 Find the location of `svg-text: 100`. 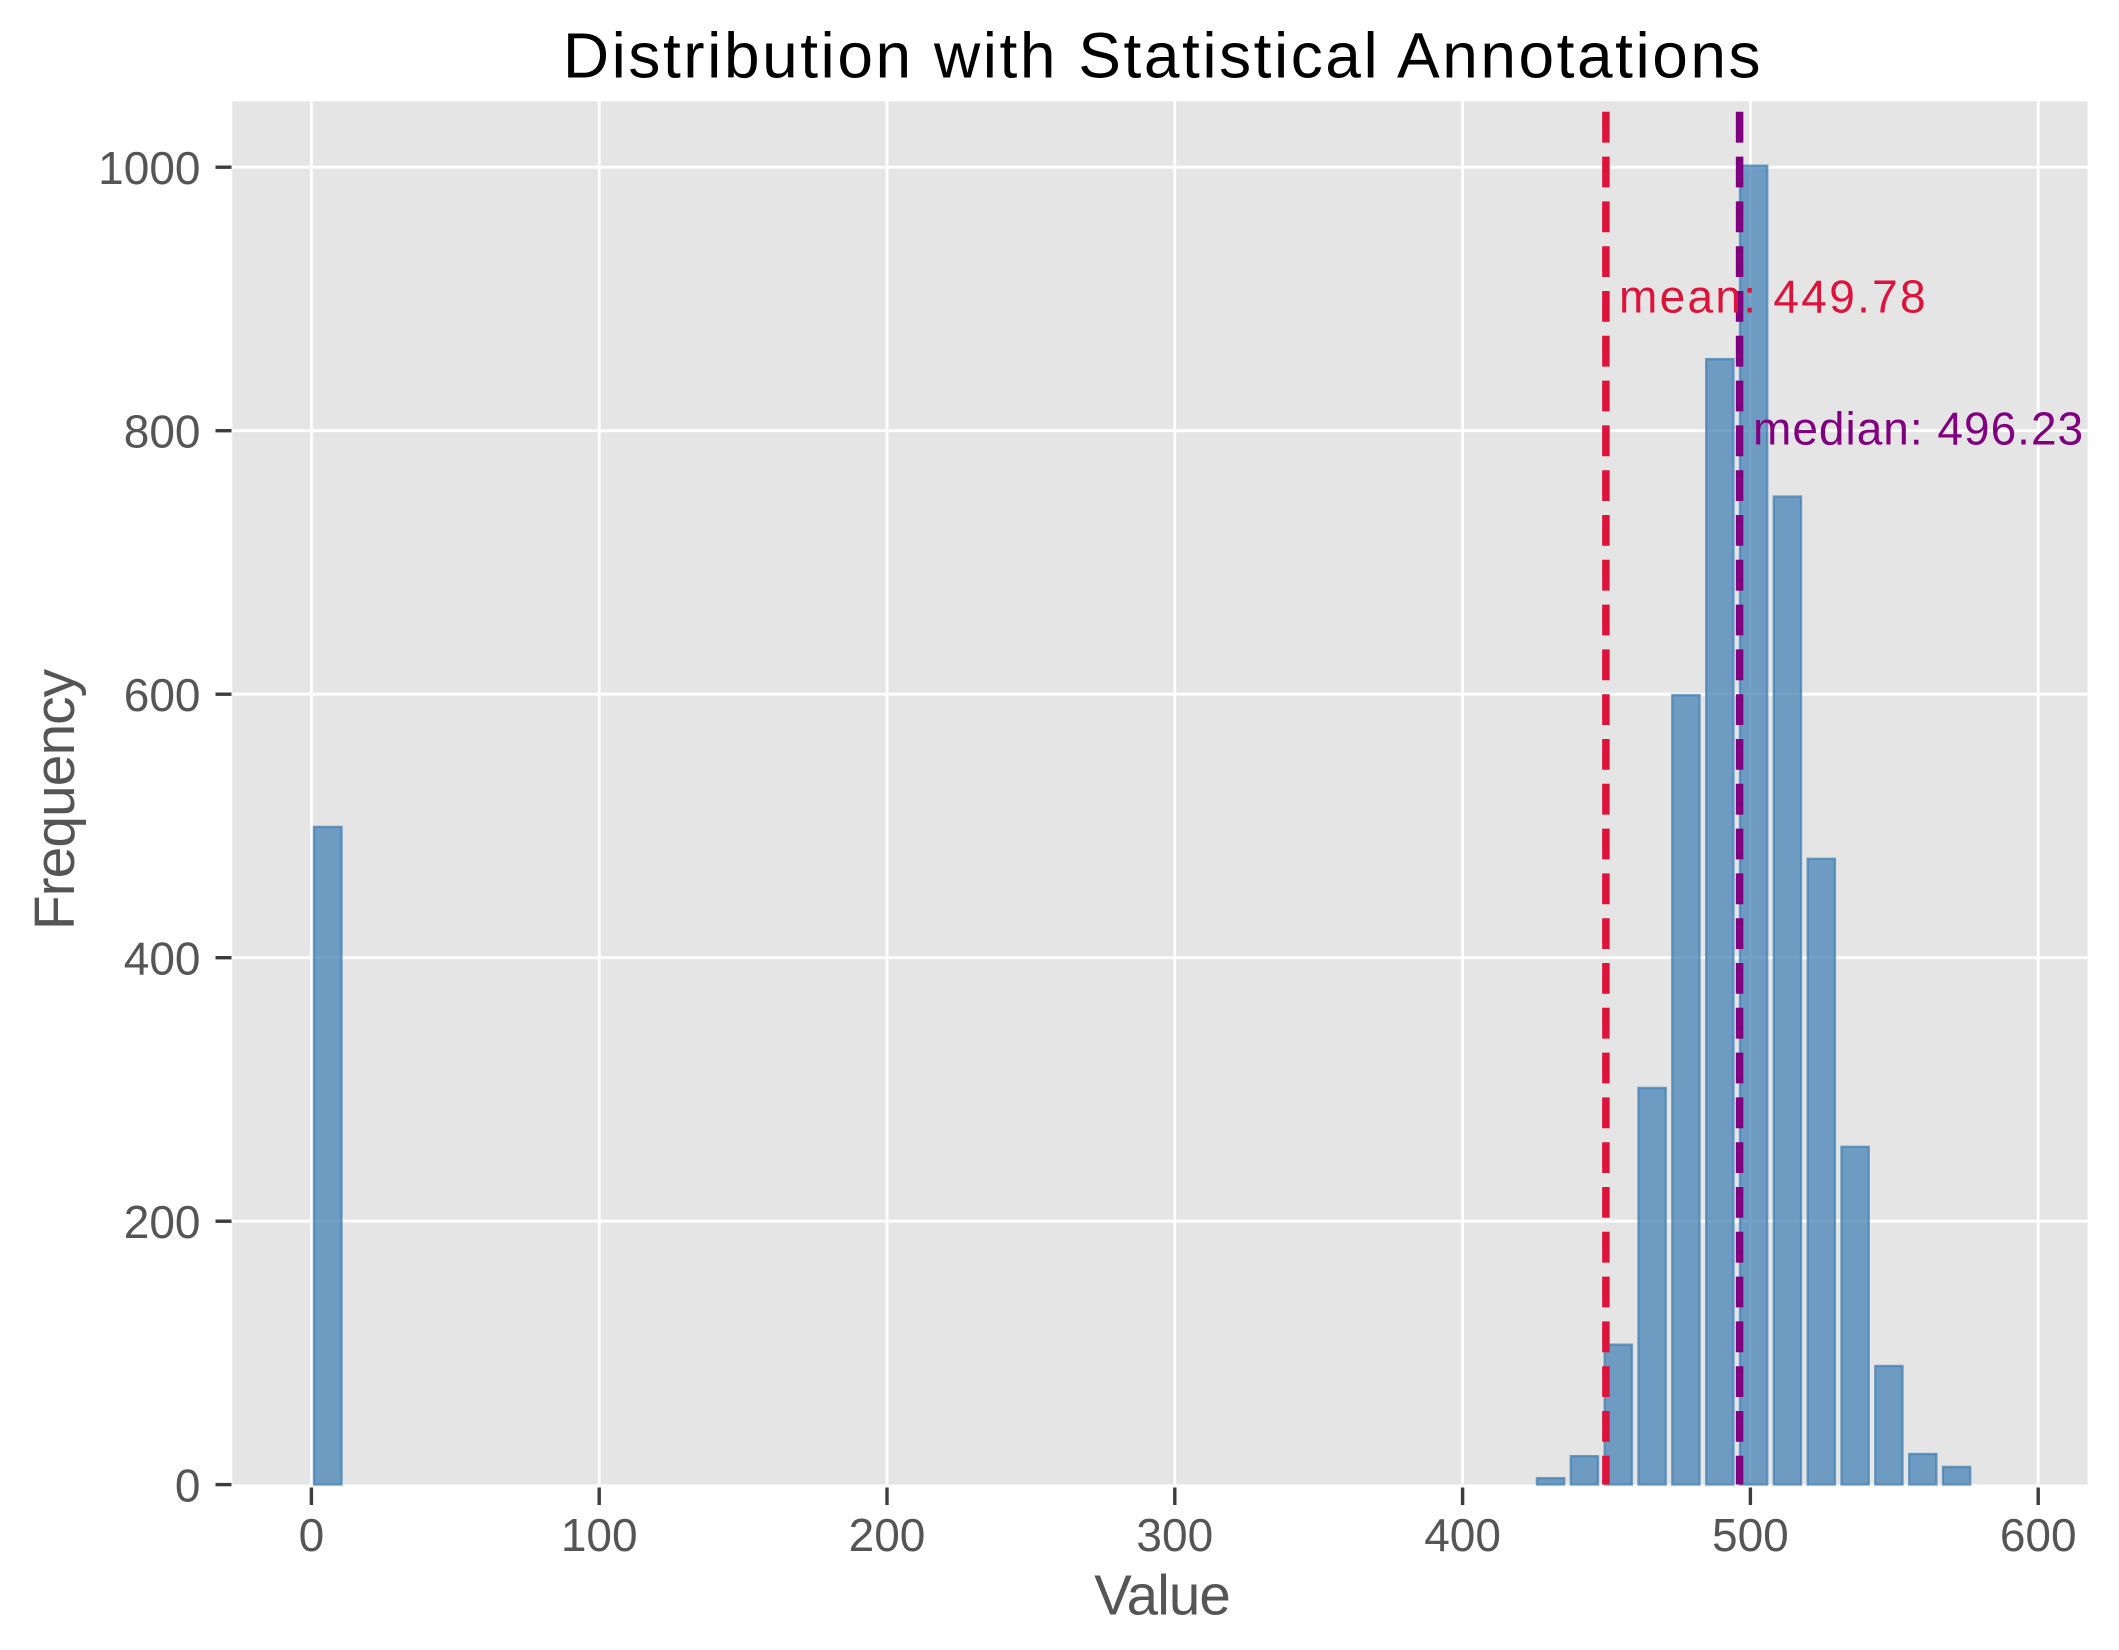

svg-text: 100 is located at coordinates (599, 1535).